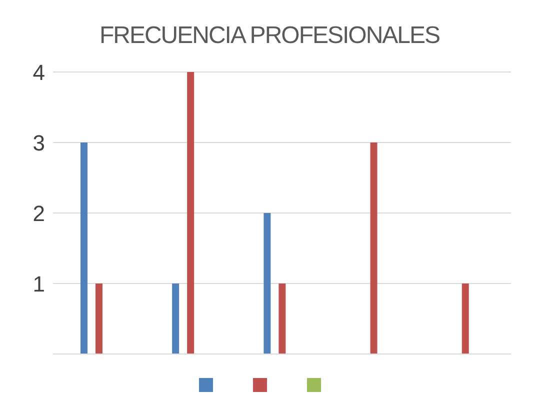  I want to click on y-tick-label: 1, so click(38, 283).